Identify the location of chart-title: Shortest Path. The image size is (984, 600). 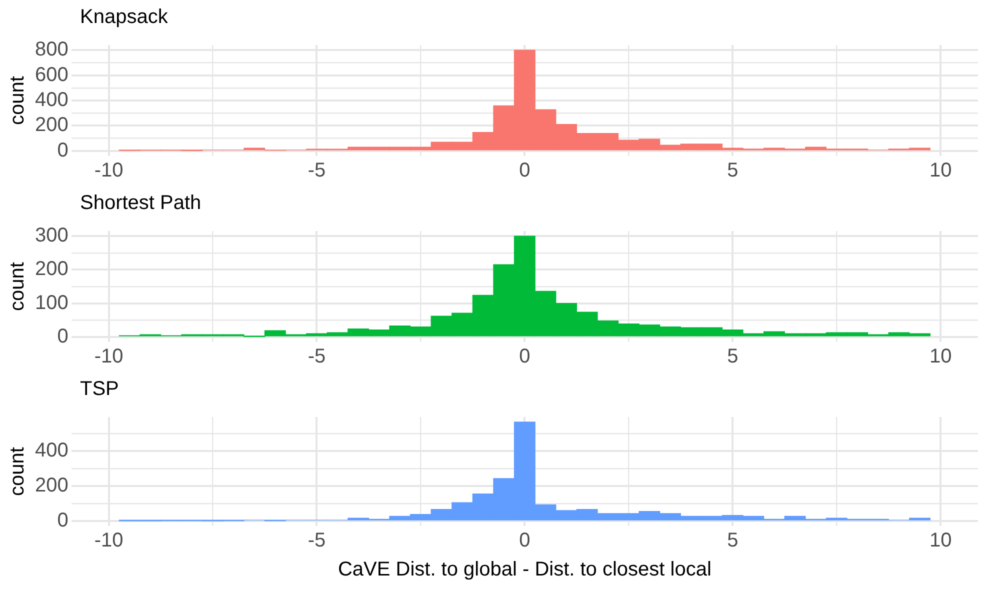
(140, 203).